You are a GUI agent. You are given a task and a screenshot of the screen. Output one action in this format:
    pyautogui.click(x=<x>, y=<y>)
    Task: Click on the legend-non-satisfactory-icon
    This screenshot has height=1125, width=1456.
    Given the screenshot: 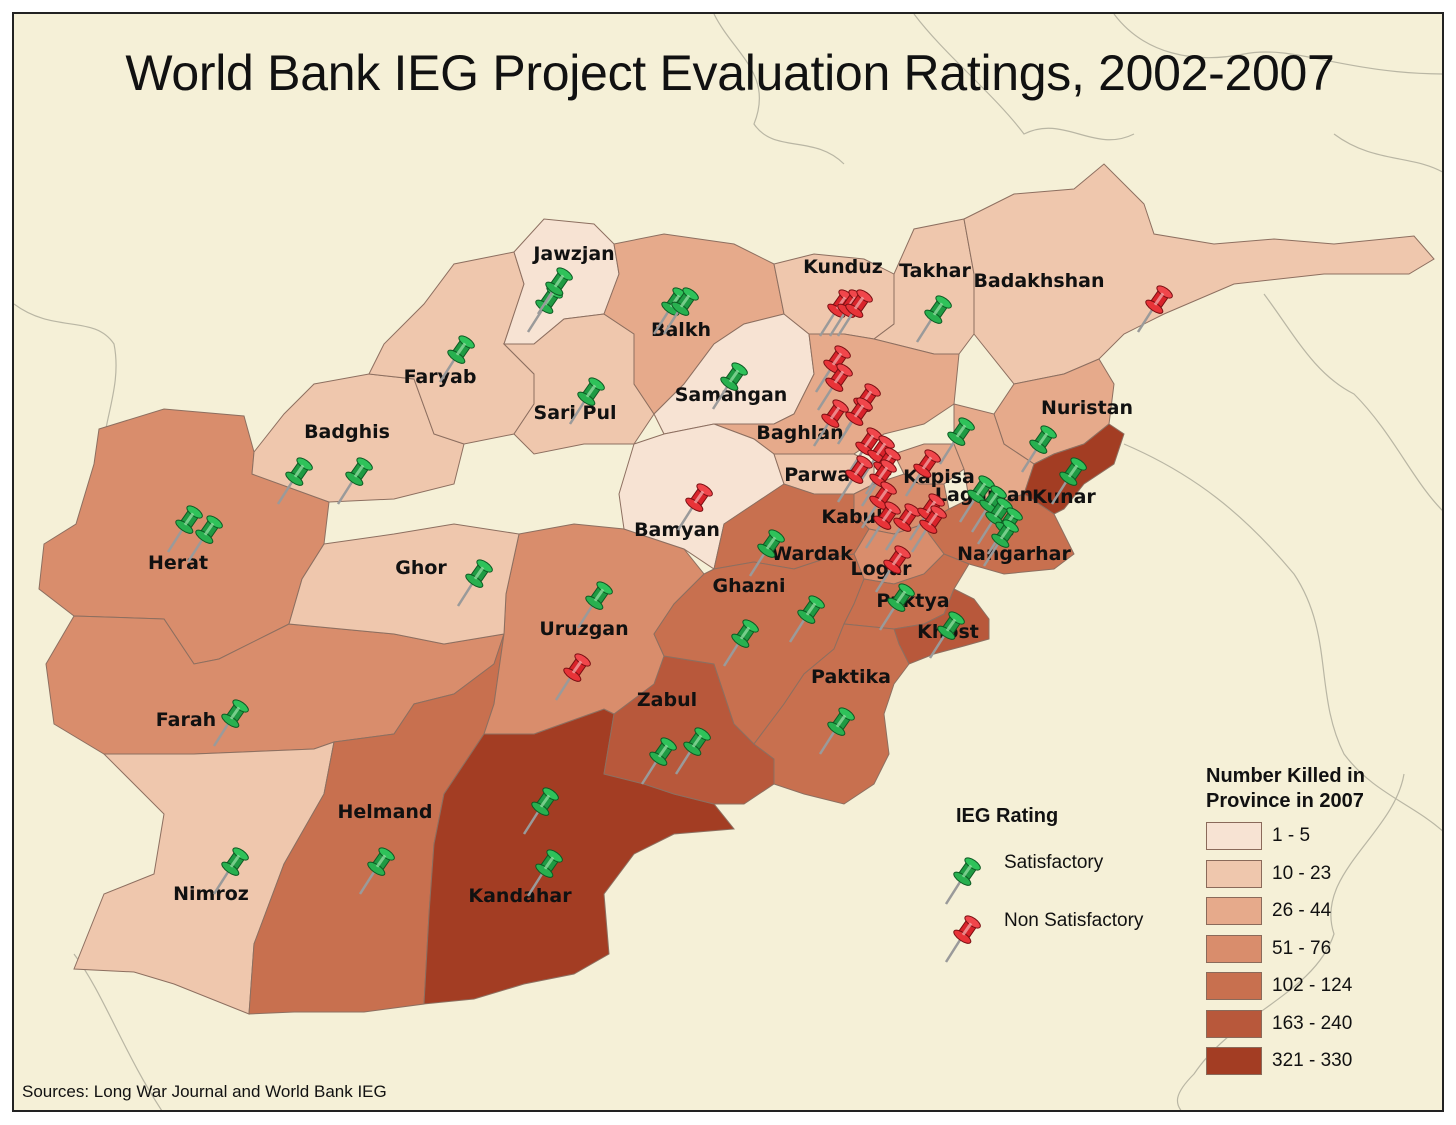 What is the action you would take?
    pyautogui.click(x=964, y=937)
    